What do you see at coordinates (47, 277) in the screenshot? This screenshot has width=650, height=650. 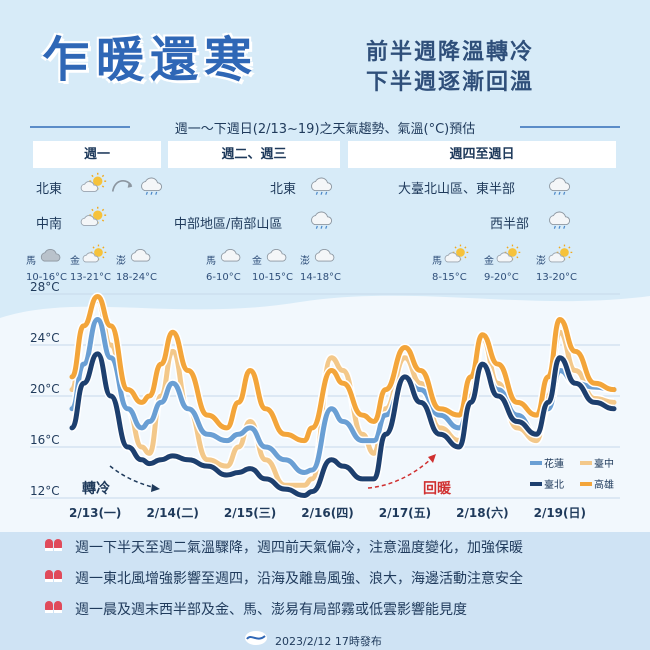 I see `island-temp: 10-16°C` at bounding box center [47, 277].